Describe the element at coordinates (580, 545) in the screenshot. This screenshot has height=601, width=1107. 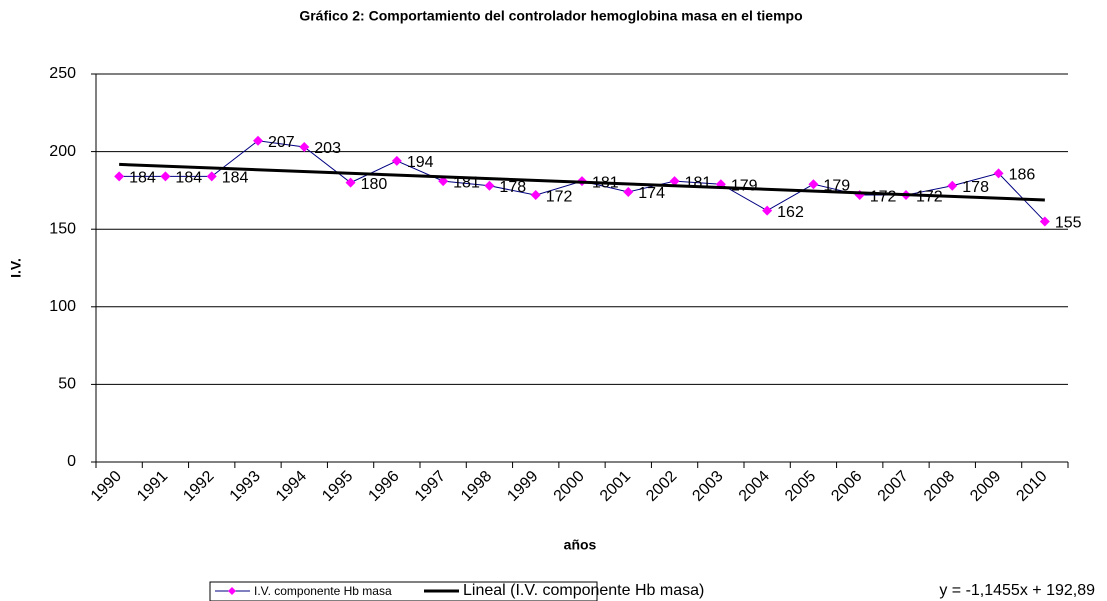
I see `x-axis-title: años` at that location.